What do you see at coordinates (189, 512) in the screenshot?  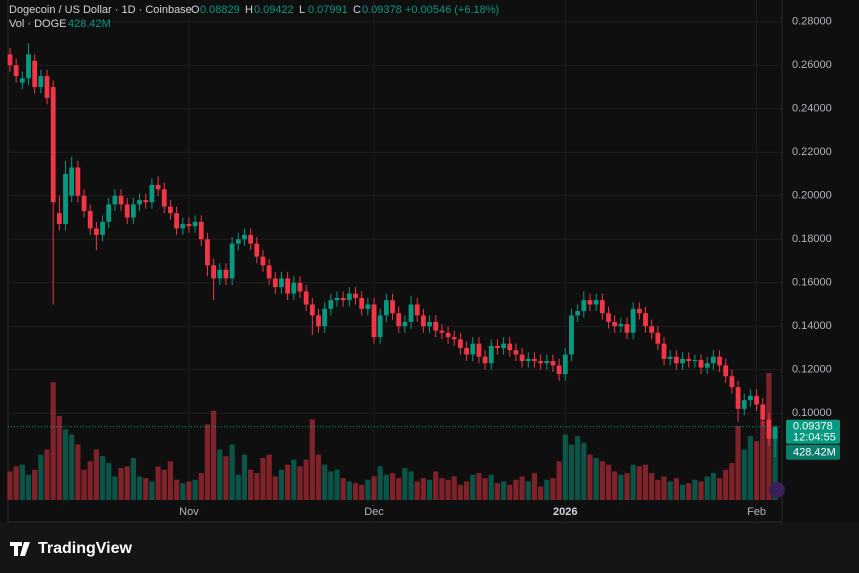 I see `x-tick-label: Nov` at bounding box center [189, 512].